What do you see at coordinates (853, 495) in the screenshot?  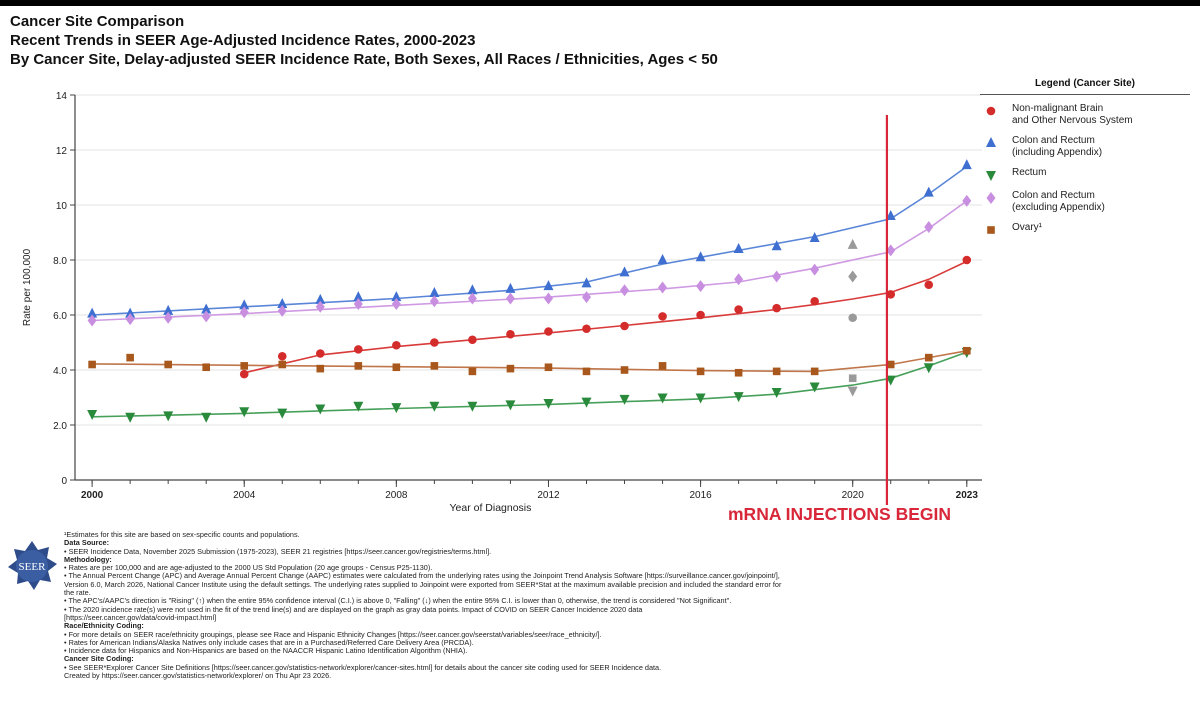 I see `x-tick-label: 2020` at bounding box center [853, 495].